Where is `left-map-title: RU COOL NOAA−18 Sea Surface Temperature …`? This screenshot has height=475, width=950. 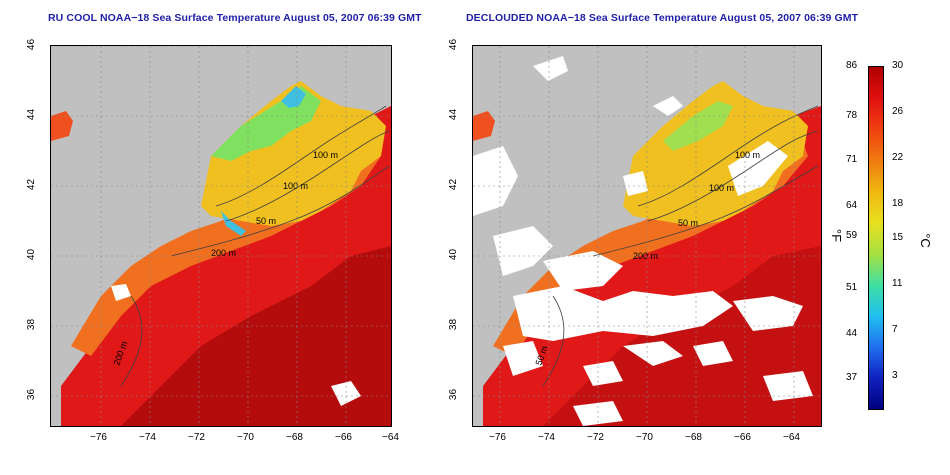
left-map-title: RU COOL NOAA−18 Sea Surface Temperature … is located at coordinates (235, 18).